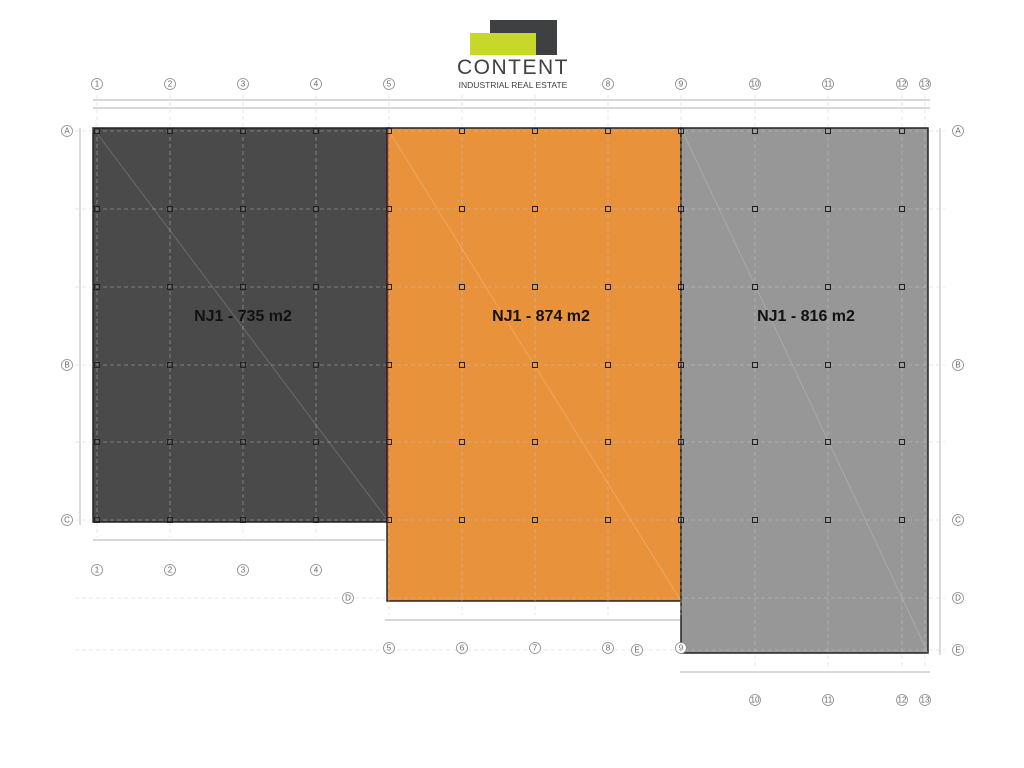 This screenshot has width=1024, height=768. What do you see at coordinates (535, 648) in the screenshot?
I see `grid-bubble: 7` at bounding box center [535, 648].